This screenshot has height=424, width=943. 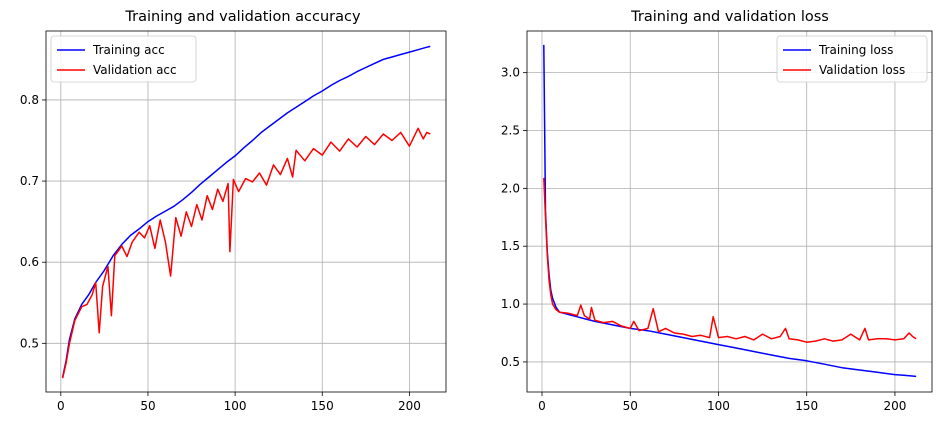 I want to click on accuracy-legend-box, so click(x=123, y=59).